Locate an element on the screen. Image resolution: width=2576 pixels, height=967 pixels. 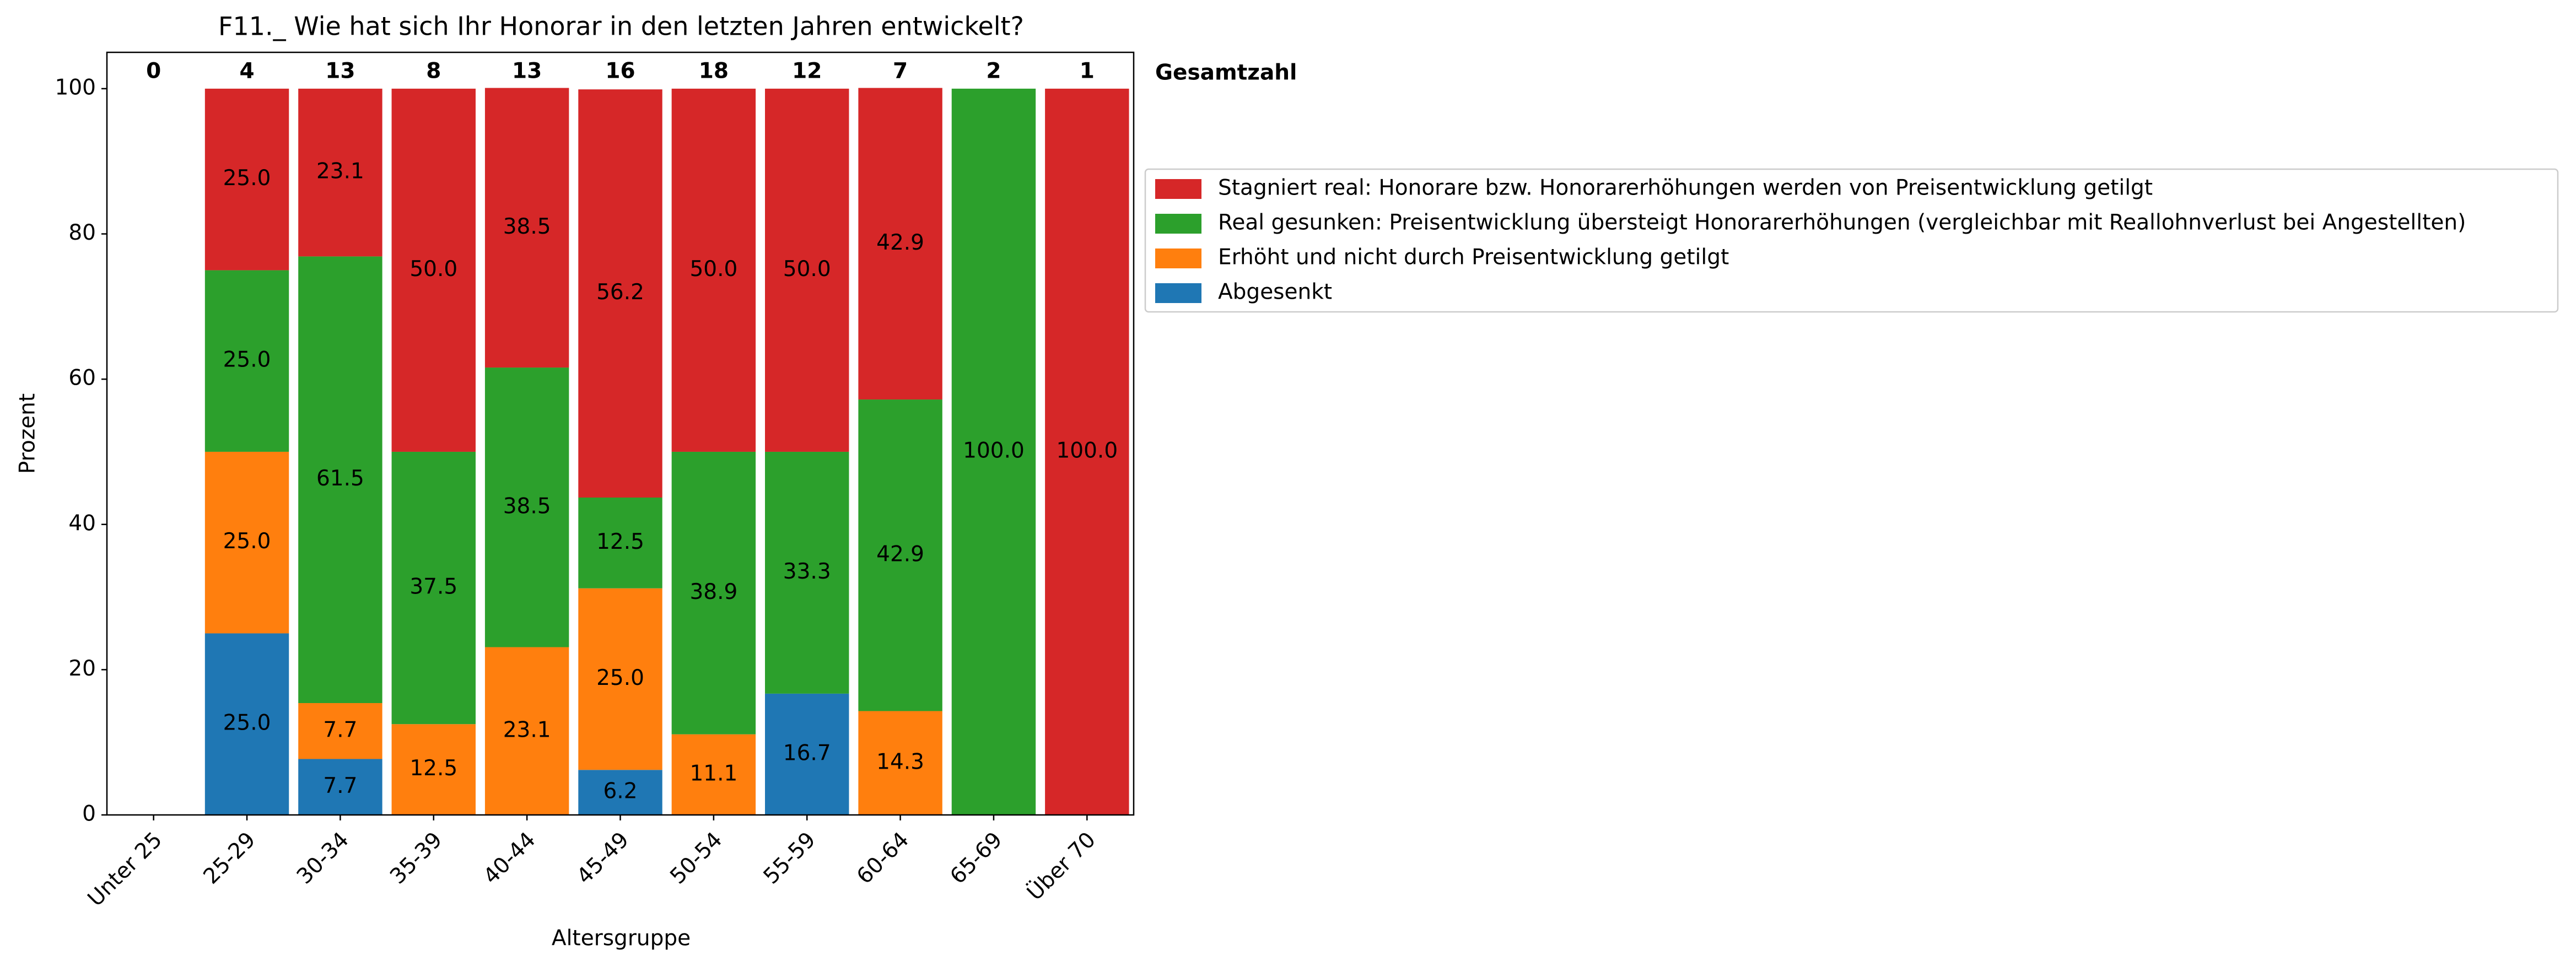
legend-label: Abgesenkt is located at coordinates (1275, 292).